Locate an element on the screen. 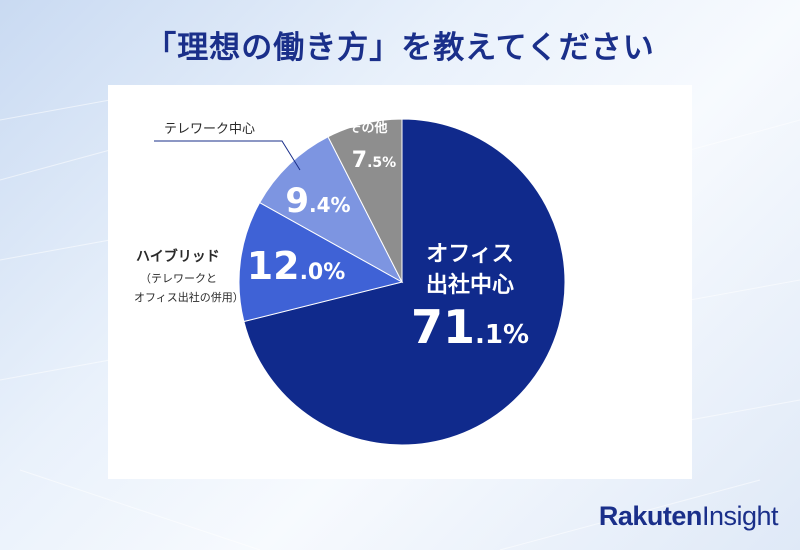 This screenshot has height=550, width=800. pie-value-label-0: 71.1% is located at coordinates (470, 327).